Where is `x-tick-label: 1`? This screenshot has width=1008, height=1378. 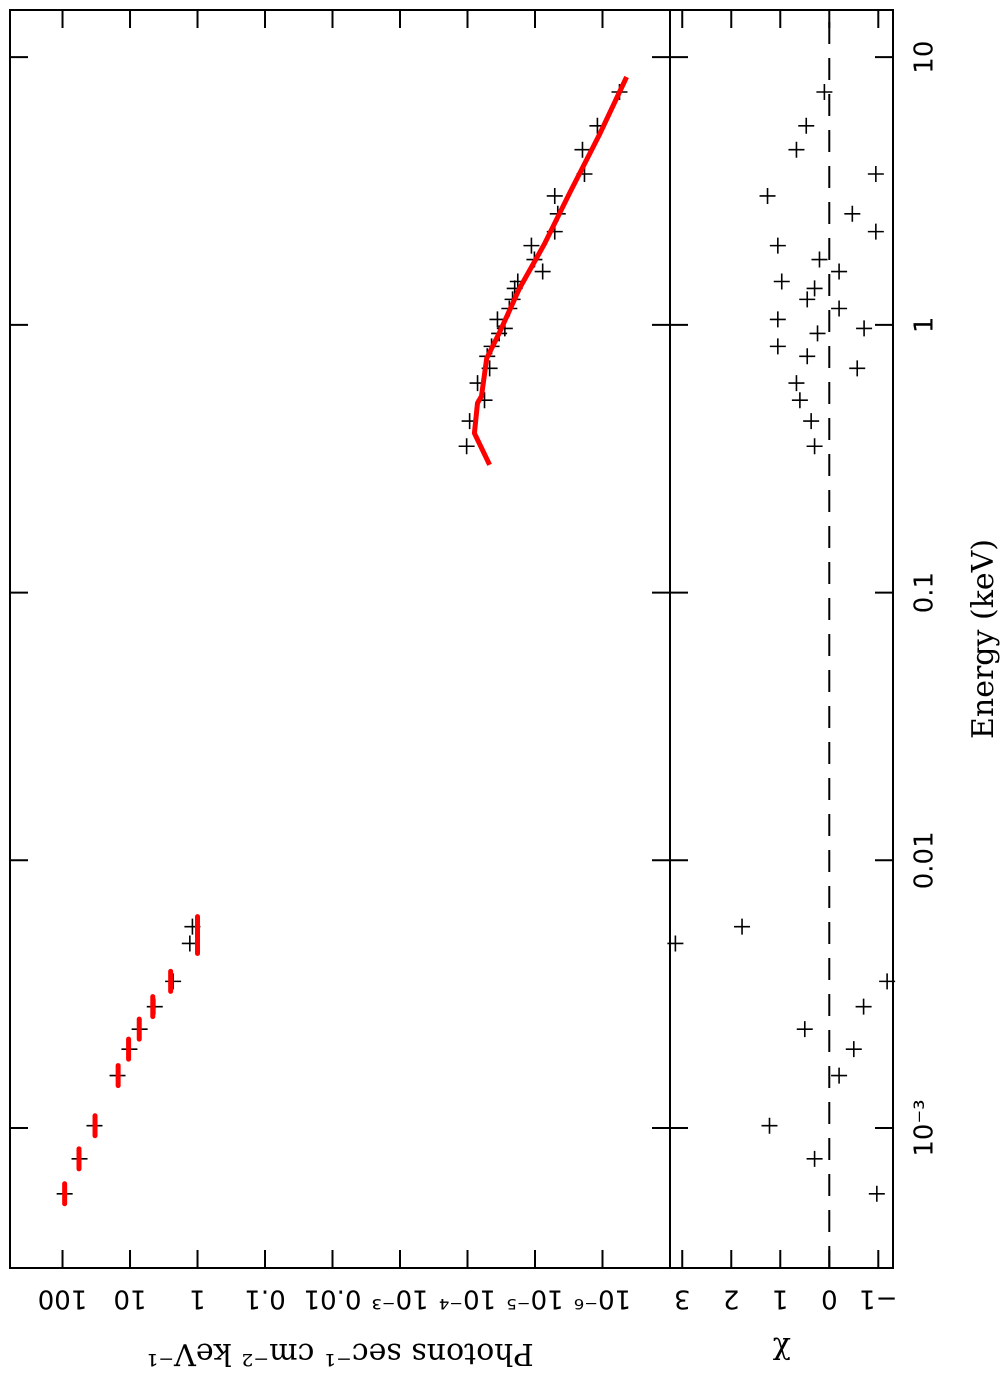 x-tick-label: 1 is located at coordinates (925, 325).